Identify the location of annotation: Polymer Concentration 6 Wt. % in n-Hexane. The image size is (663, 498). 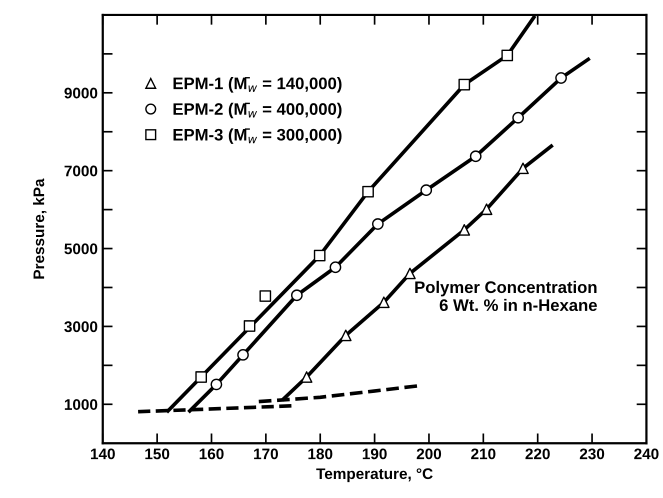
(506, 296).